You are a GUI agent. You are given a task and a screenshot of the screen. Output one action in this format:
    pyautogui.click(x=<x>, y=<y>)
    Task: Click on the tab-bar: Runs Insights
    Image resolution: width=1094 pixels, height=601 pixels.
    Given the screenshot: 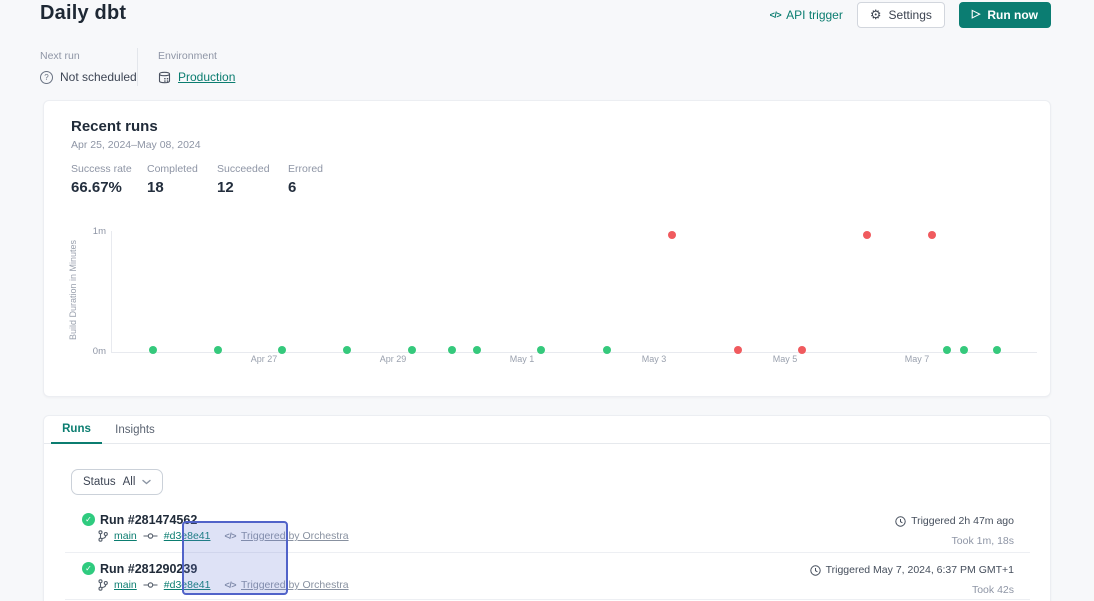 What is the action you would take?
    pyautogui.click(x=547, y=430)
    